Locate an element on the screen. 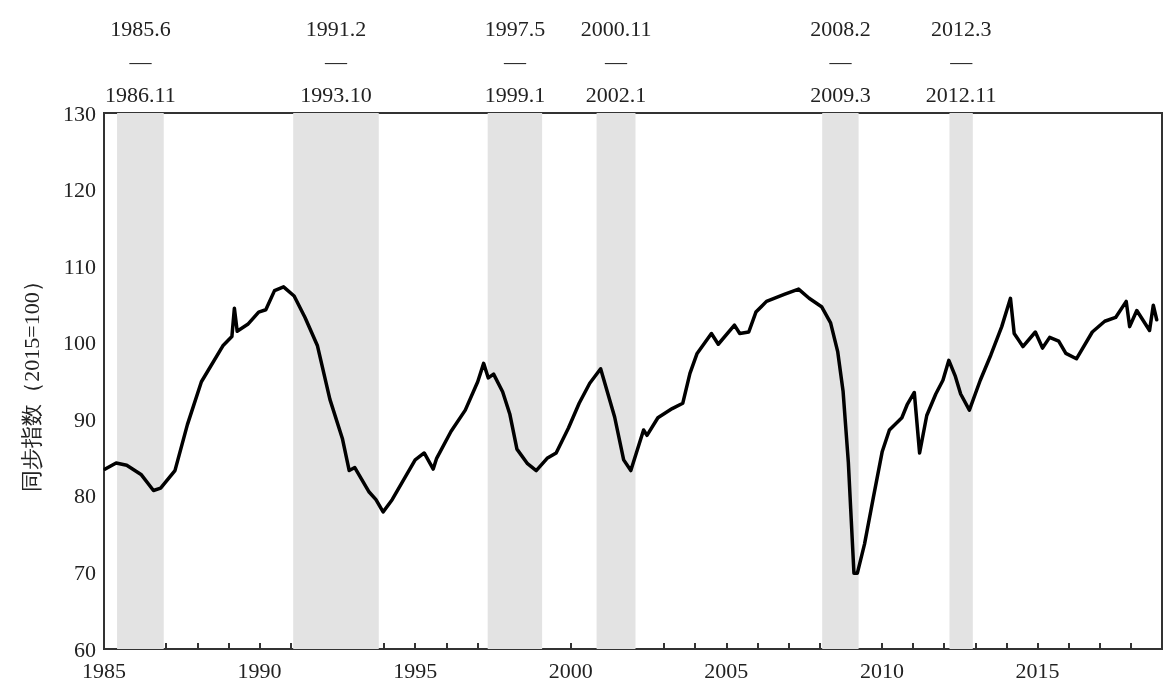 This screenshot has height=698, width=1165. band-label: 2008.2 — 2009.3 is located at coordinates (840, 61).